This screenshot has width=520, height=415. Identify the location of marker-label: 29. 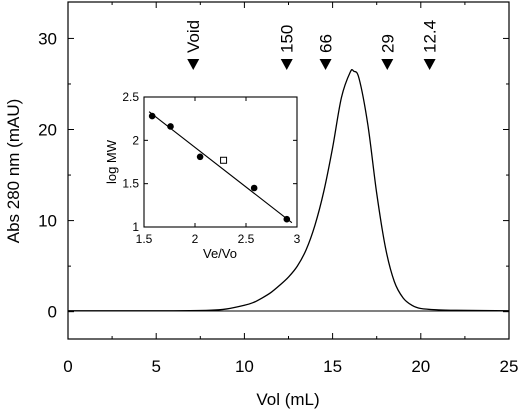
(387, 43).